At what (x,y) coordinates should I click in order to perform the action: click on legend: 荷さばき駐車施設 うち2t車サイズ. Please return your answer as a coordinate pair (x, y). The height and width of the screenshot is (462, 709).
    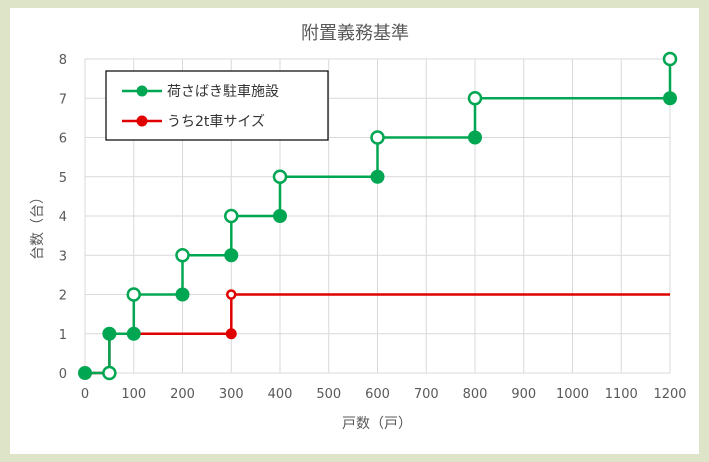
    Looking at the image, I should click on (217, 105).